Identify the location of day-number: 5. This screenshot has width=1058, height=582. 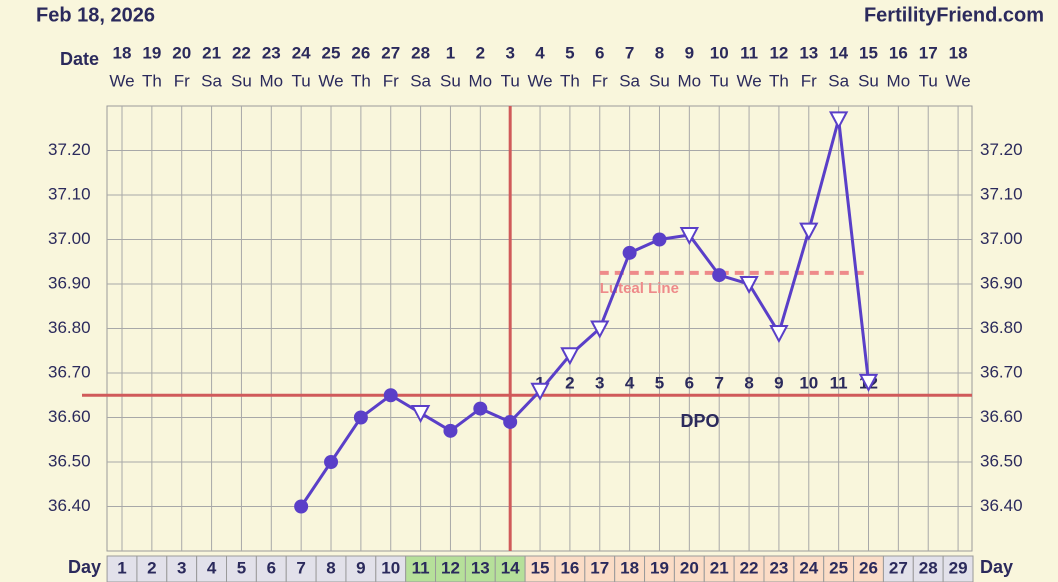
(241, 567).